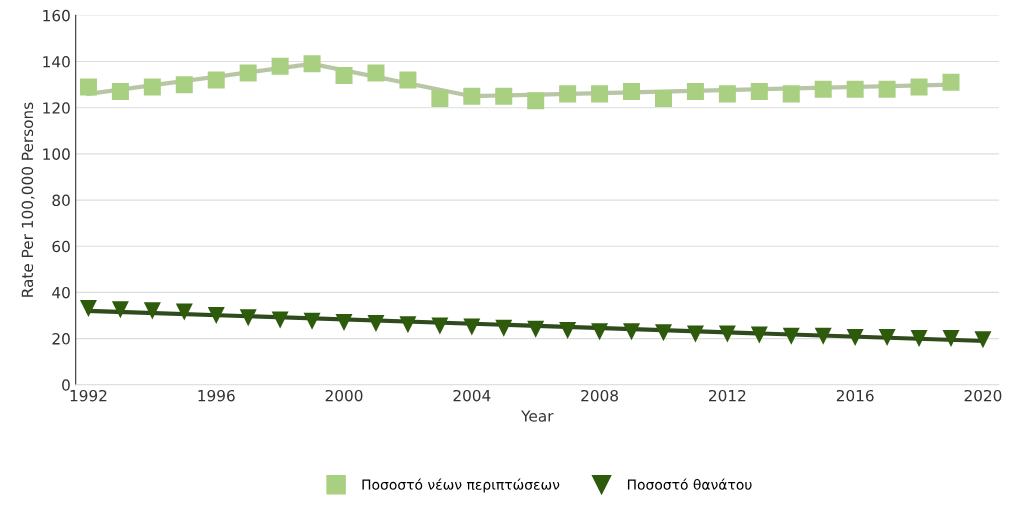 This screenshot has height=513, width=1009. What do you see at coordinates (56, 62) in the screenshot?
I see `y-tick-label: 140` at bounding box center [56, 62].